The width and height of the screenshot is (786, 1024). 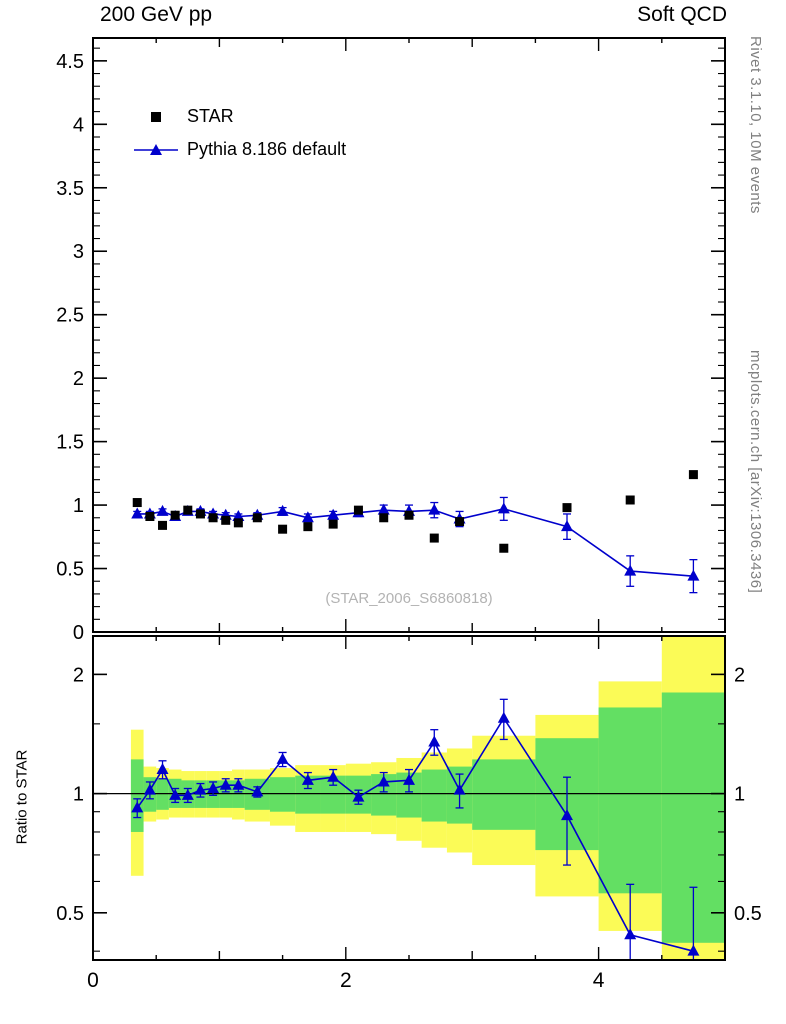 I want to click on svg-text: 2.5, so click(x=70, y=316).